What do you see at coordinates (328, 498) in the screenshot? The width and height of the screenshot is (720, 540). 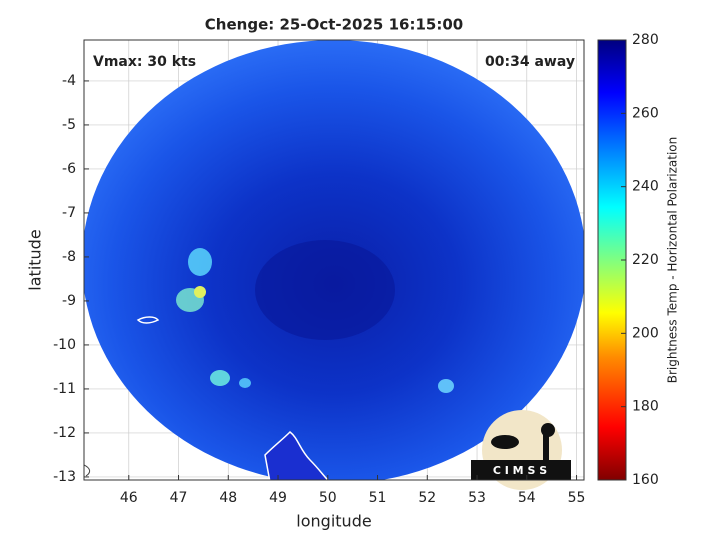 I see `x-tick-label: 50` at bounding box center [328, 498].